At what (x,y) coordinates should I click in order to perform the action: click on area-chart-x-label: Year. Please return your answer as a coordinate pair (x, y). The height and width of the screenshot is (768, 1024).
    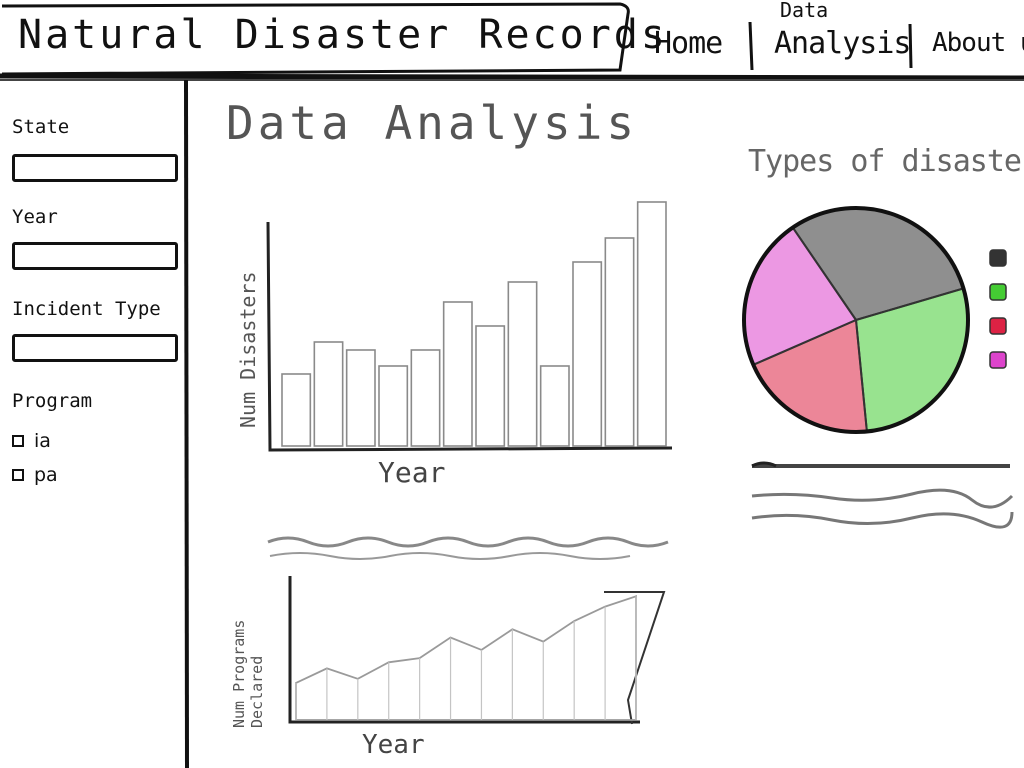
    Looking at the image, I should click on (393, 745).